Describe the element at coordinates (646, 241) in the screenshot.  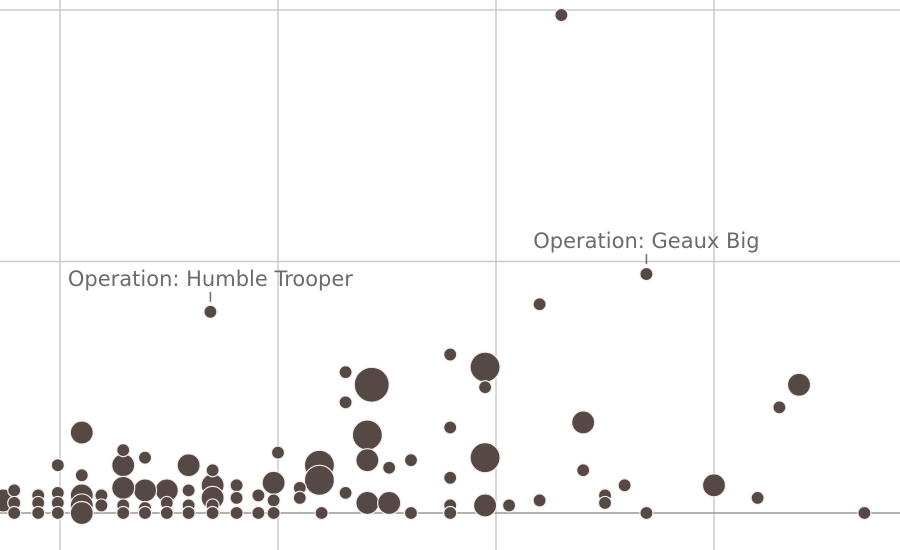
I see `annotation-label-1: Operation: Geaux Big` at that location.